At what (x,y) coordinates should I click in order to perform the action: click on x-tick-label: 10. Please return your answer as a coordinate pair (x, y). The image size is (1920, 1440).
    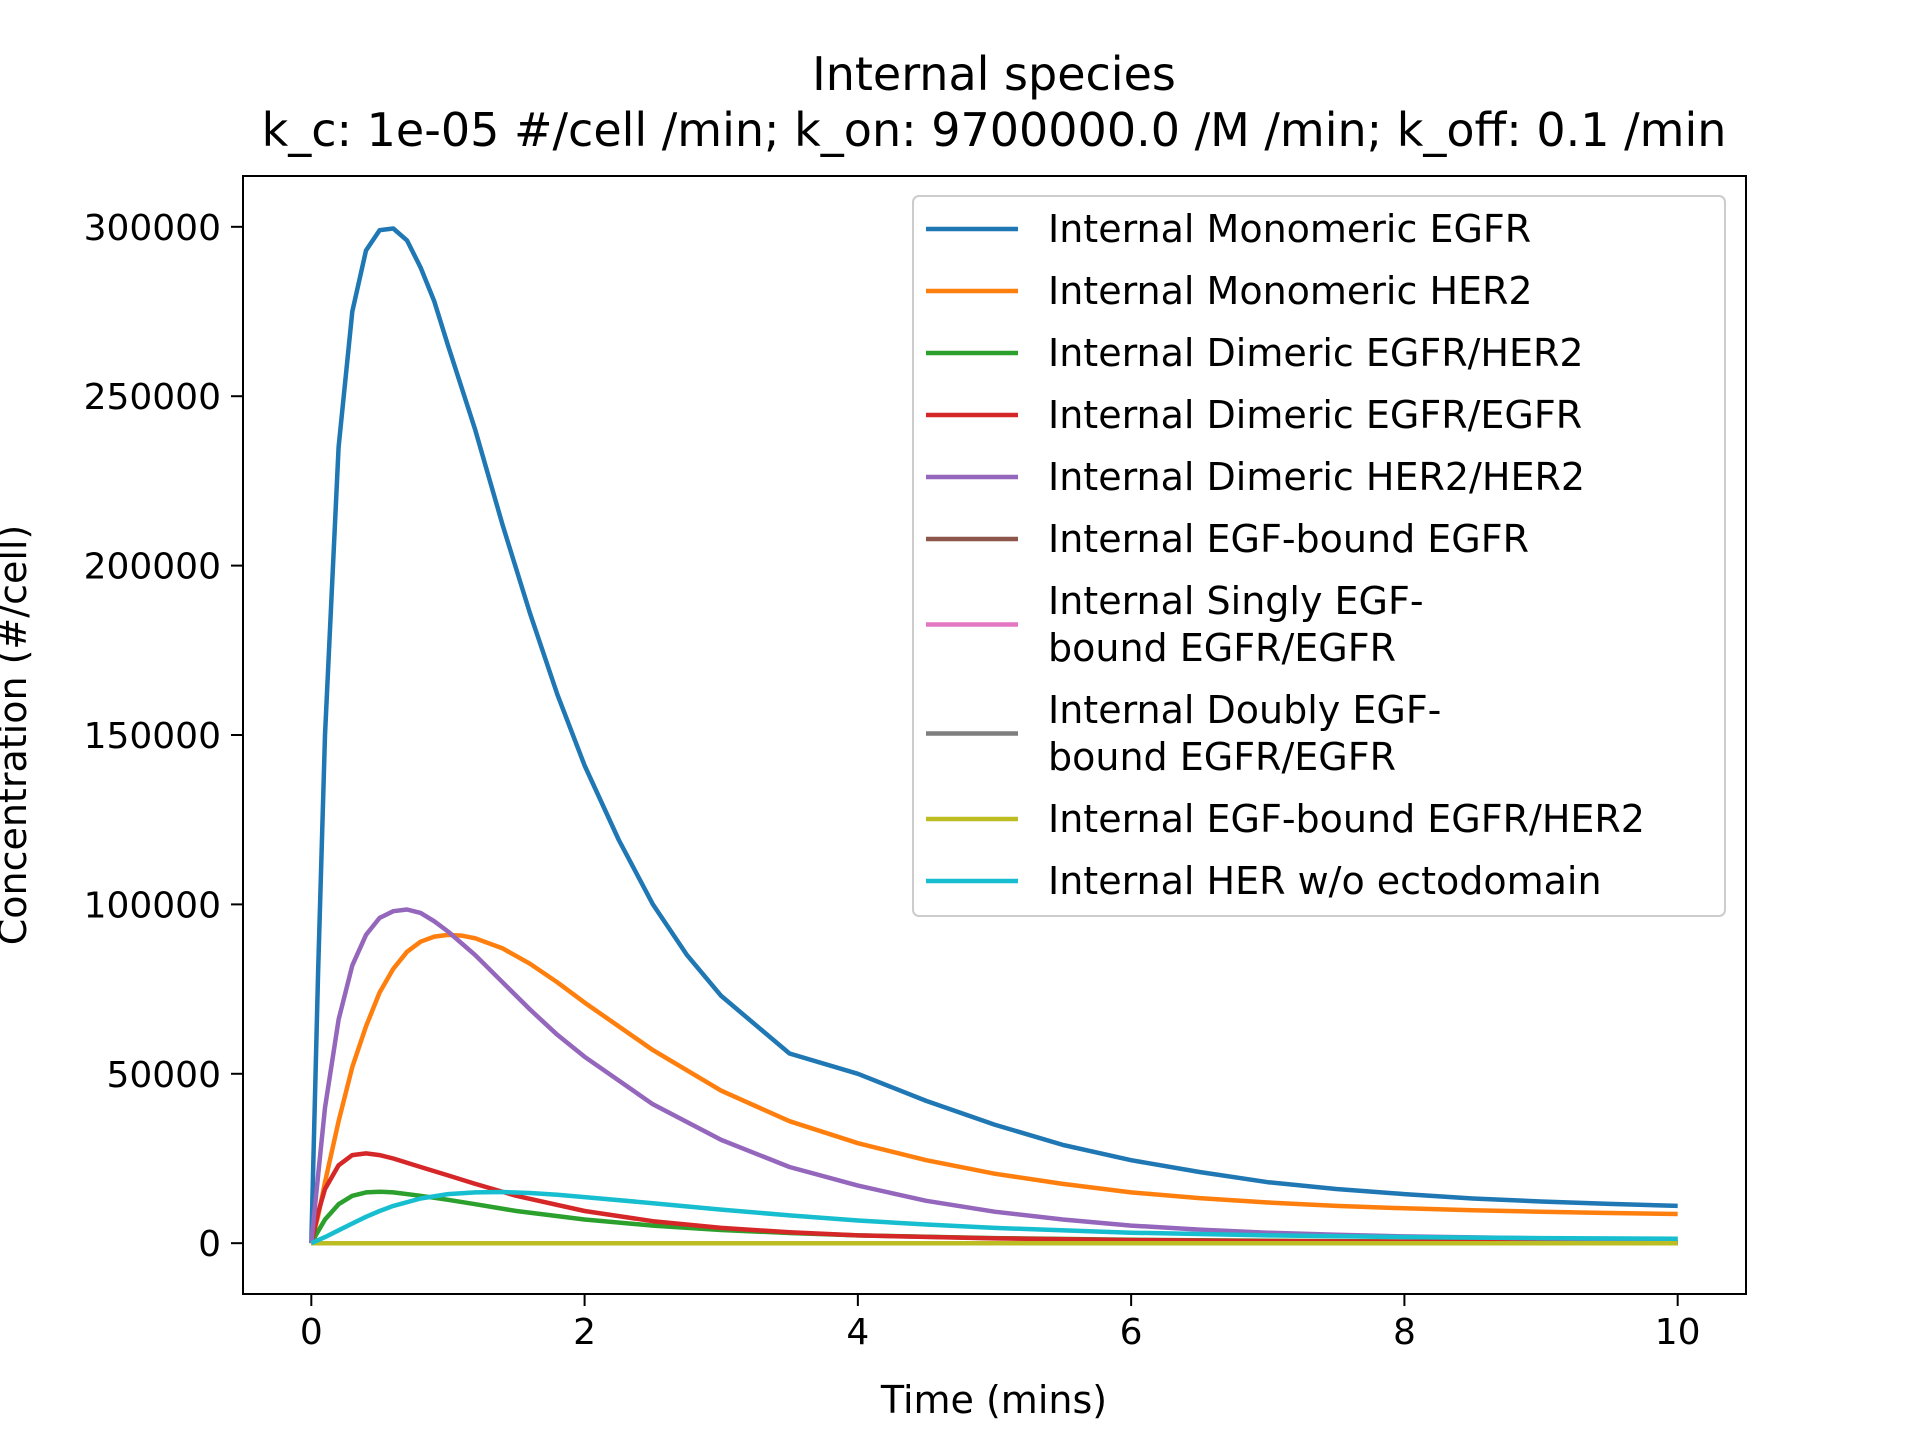
    Looking at the image, I should click on (1678, 1332).